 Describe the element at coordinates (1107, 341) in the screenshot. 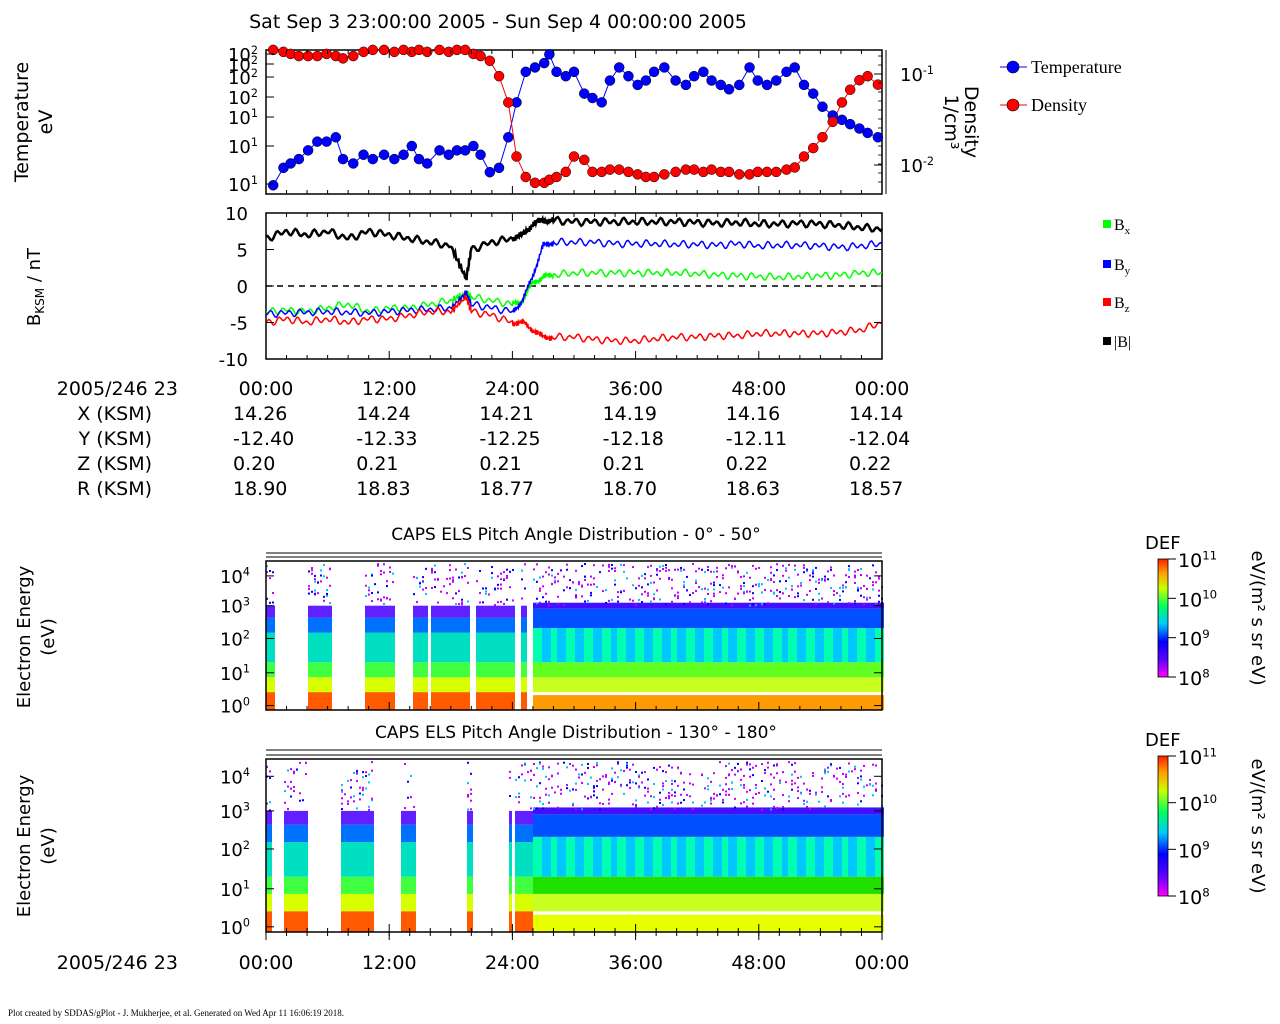

I see `legend-swatch` at that location.